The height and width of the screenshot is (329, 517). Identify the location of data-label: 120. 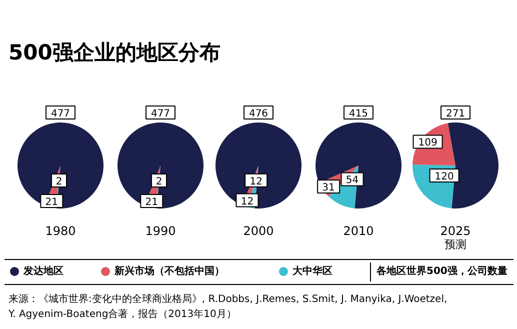
(444, 177).